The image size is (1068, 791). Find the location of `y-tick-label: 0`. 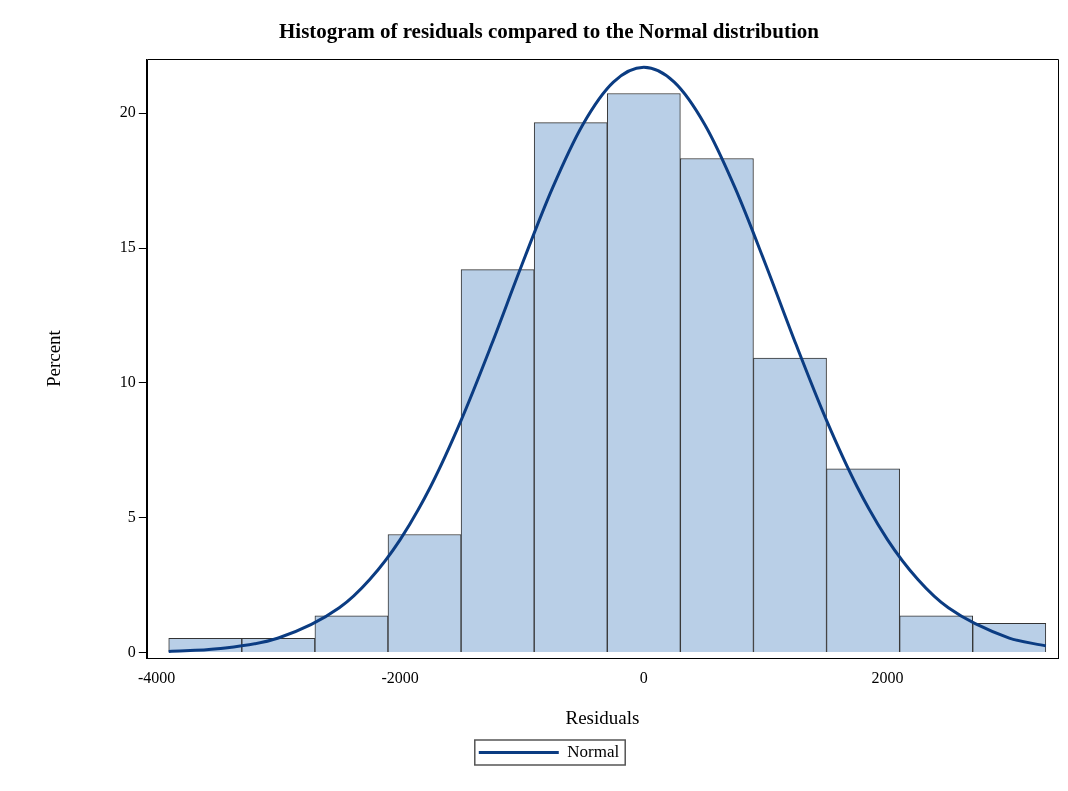

y-tick-label: 0 is located at coordinates (131, 651).